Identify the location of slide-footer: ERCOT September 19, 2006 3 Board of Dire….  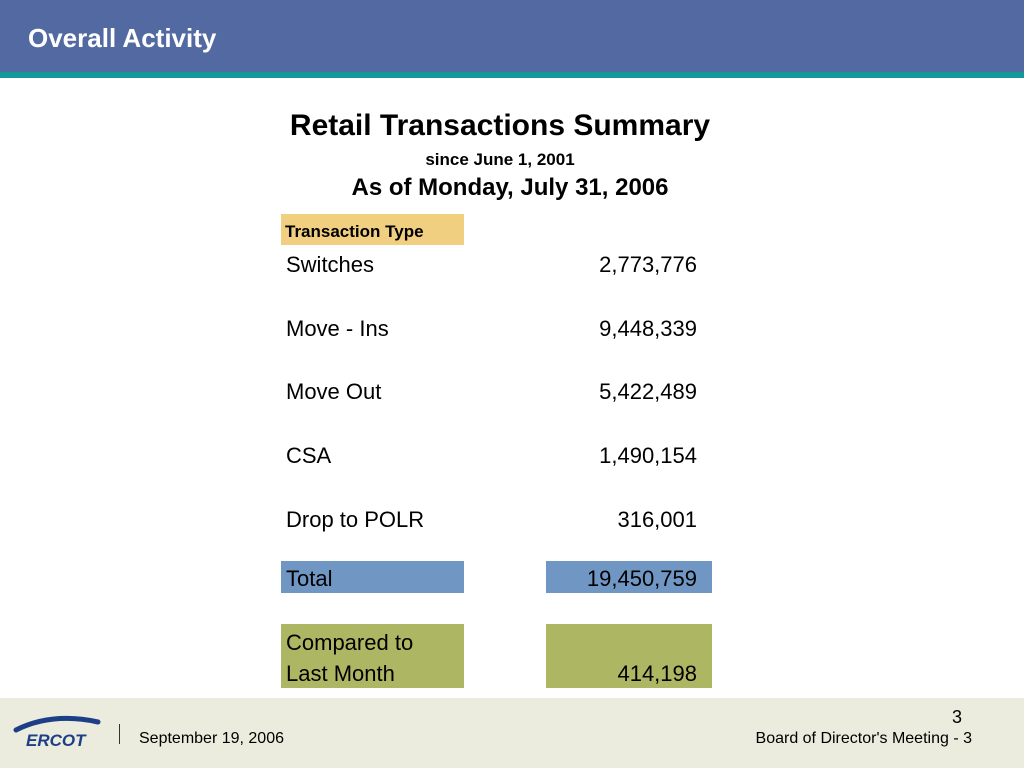
(512, 733).